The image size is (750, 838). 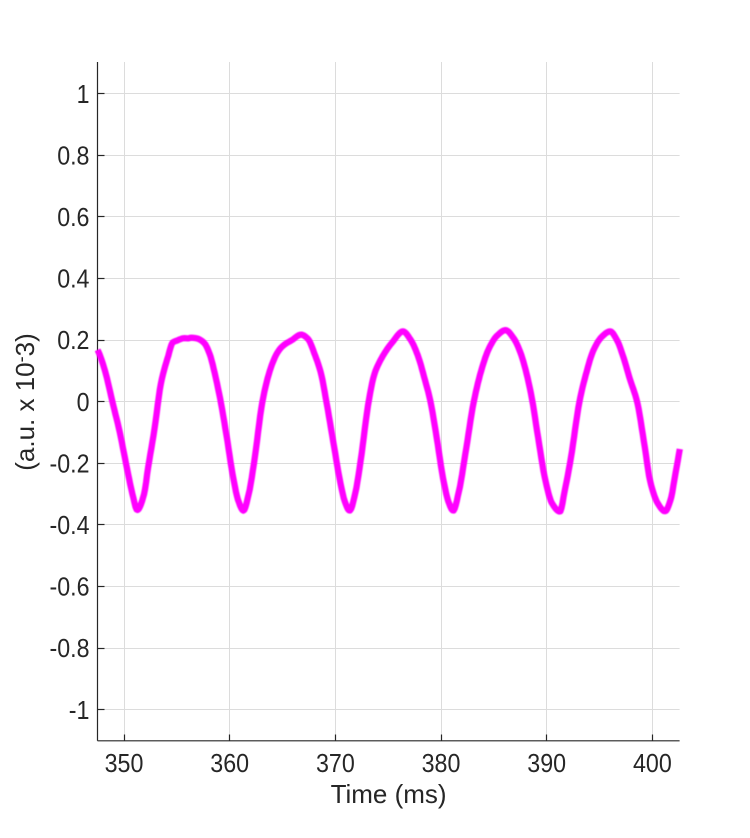 What do you see at coordinates (73, 340) in the screenshot?
I see `svg-text: 0.2` at bounding box center [73, 340].